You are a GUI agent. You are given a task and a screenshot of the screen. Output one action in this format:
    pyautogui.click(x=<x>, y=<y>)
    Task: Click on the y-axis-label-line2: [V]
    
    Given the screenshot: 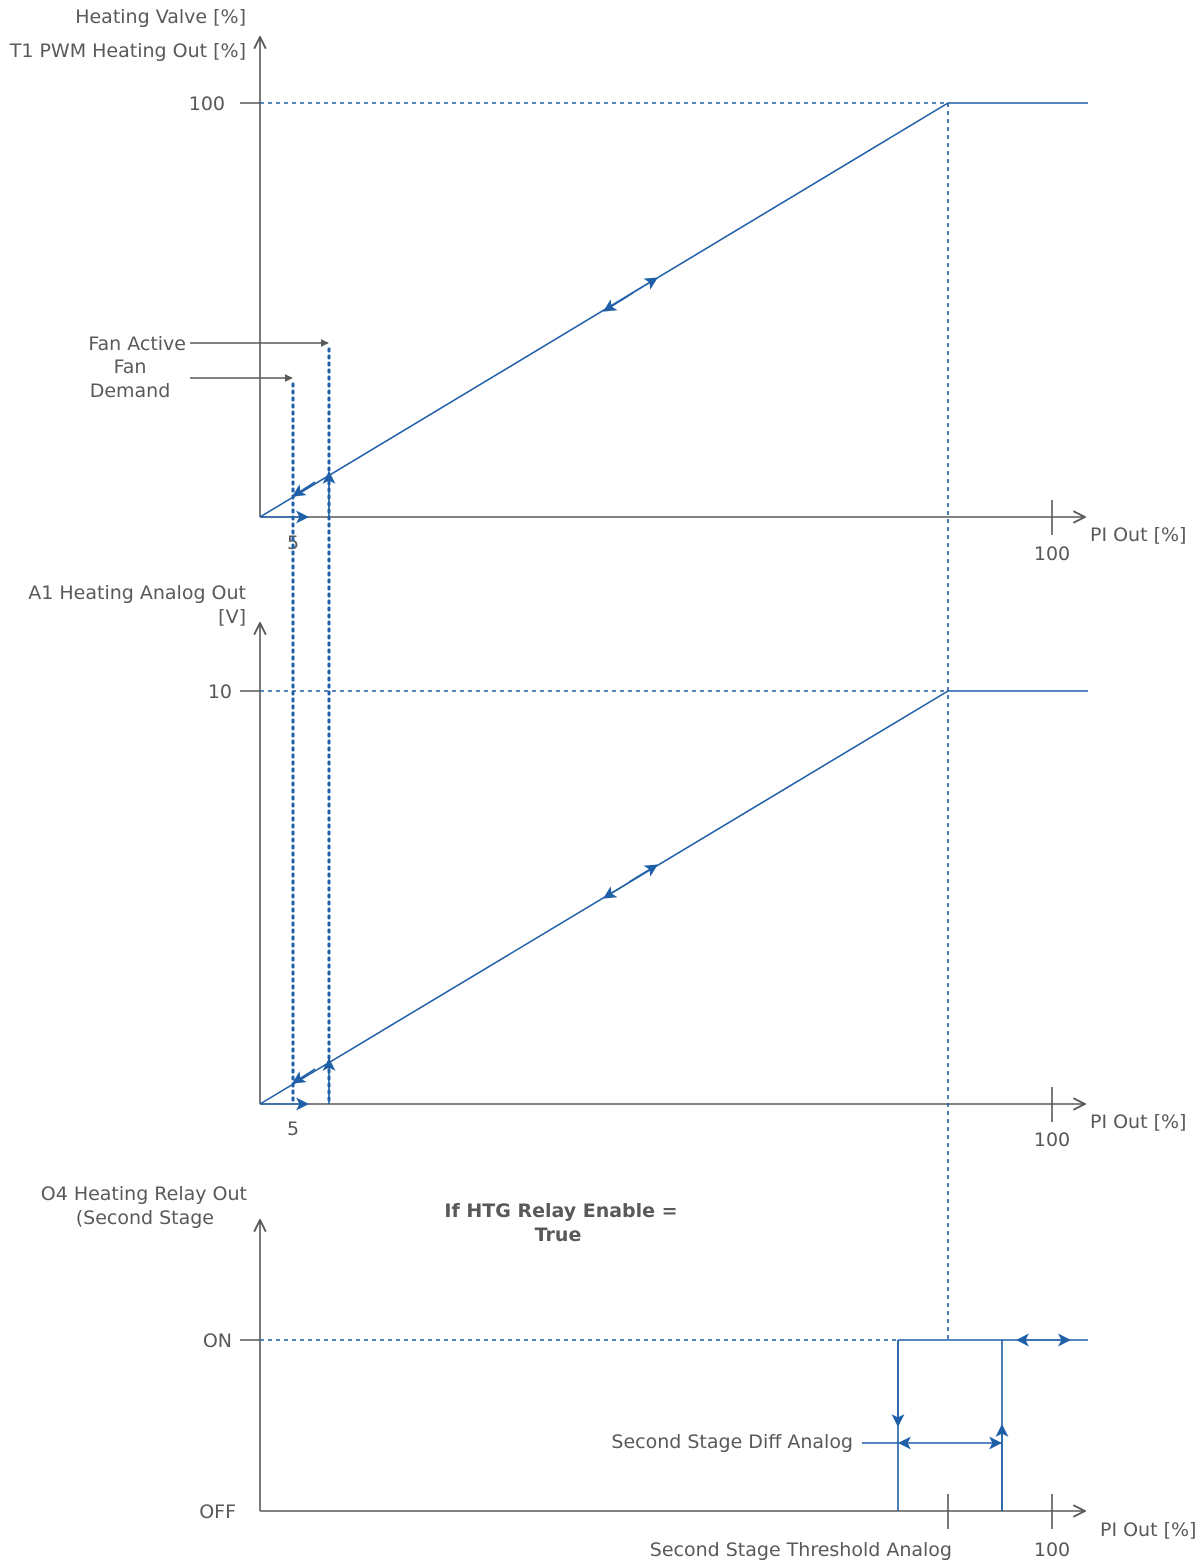 What is the action you would take?
    pyautogui.click(x=232, y=617)
    